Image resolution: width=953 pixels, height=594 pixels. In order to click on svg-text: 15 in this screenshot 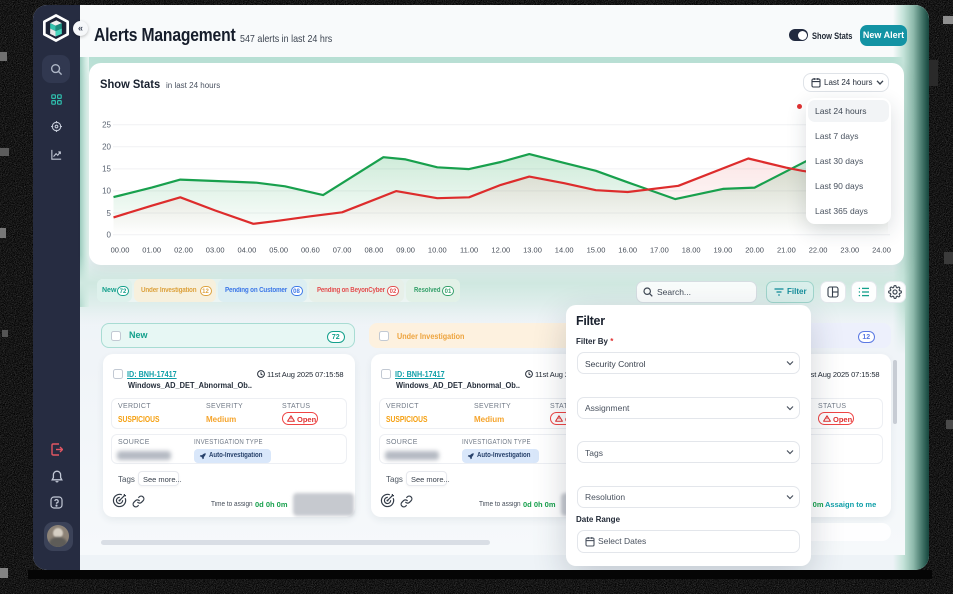, I will do `click(106, 169)`.